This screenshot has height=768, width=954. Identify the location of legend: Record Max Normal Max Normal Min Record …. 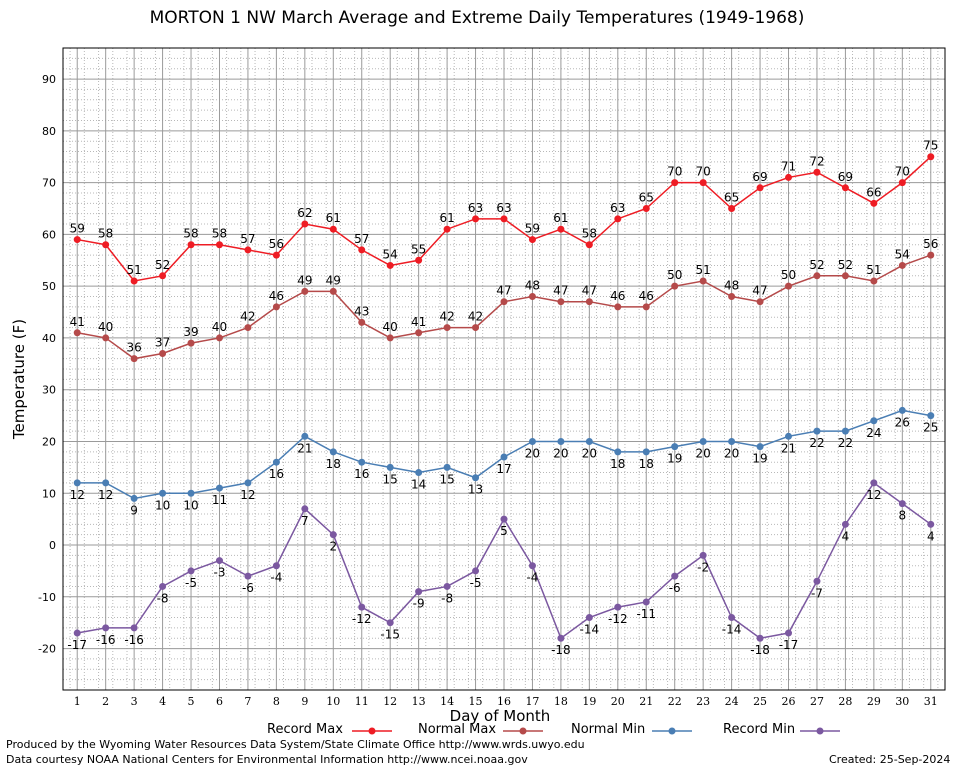
(477, 731).